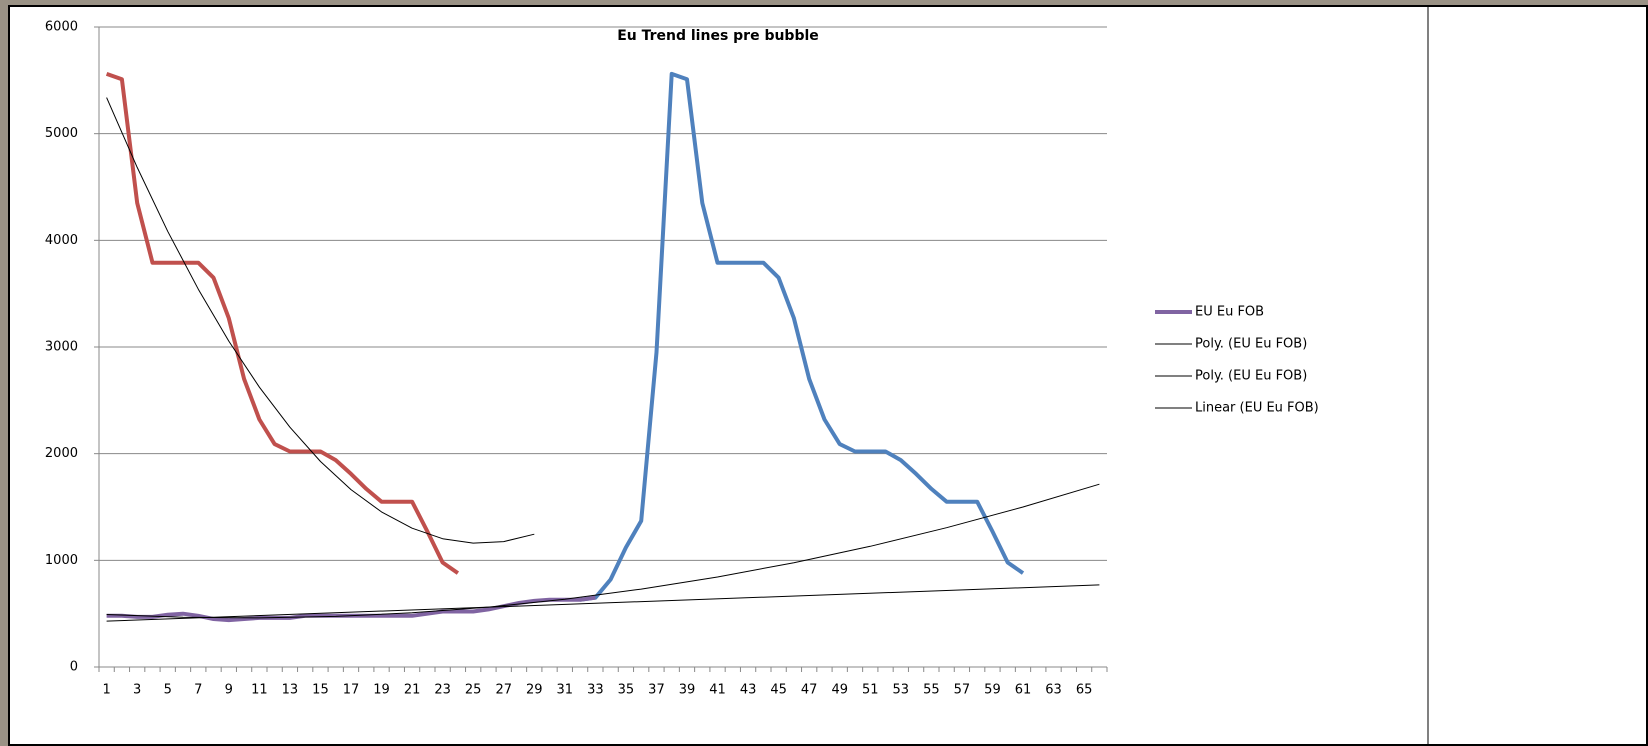  I want to click on x-tick-label: 11, so click(259, 690).